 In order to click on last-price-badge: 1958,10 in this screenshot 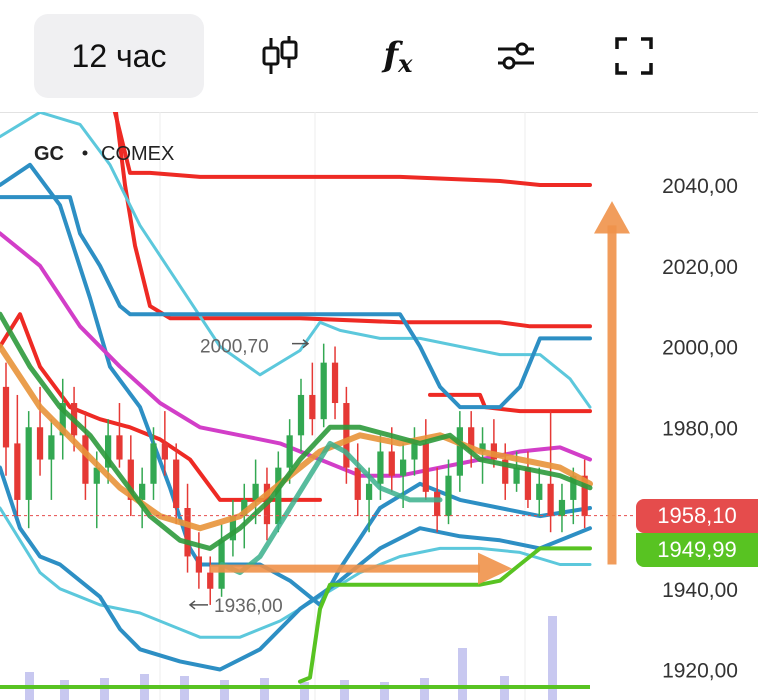, I will do `click(697, 516)`.